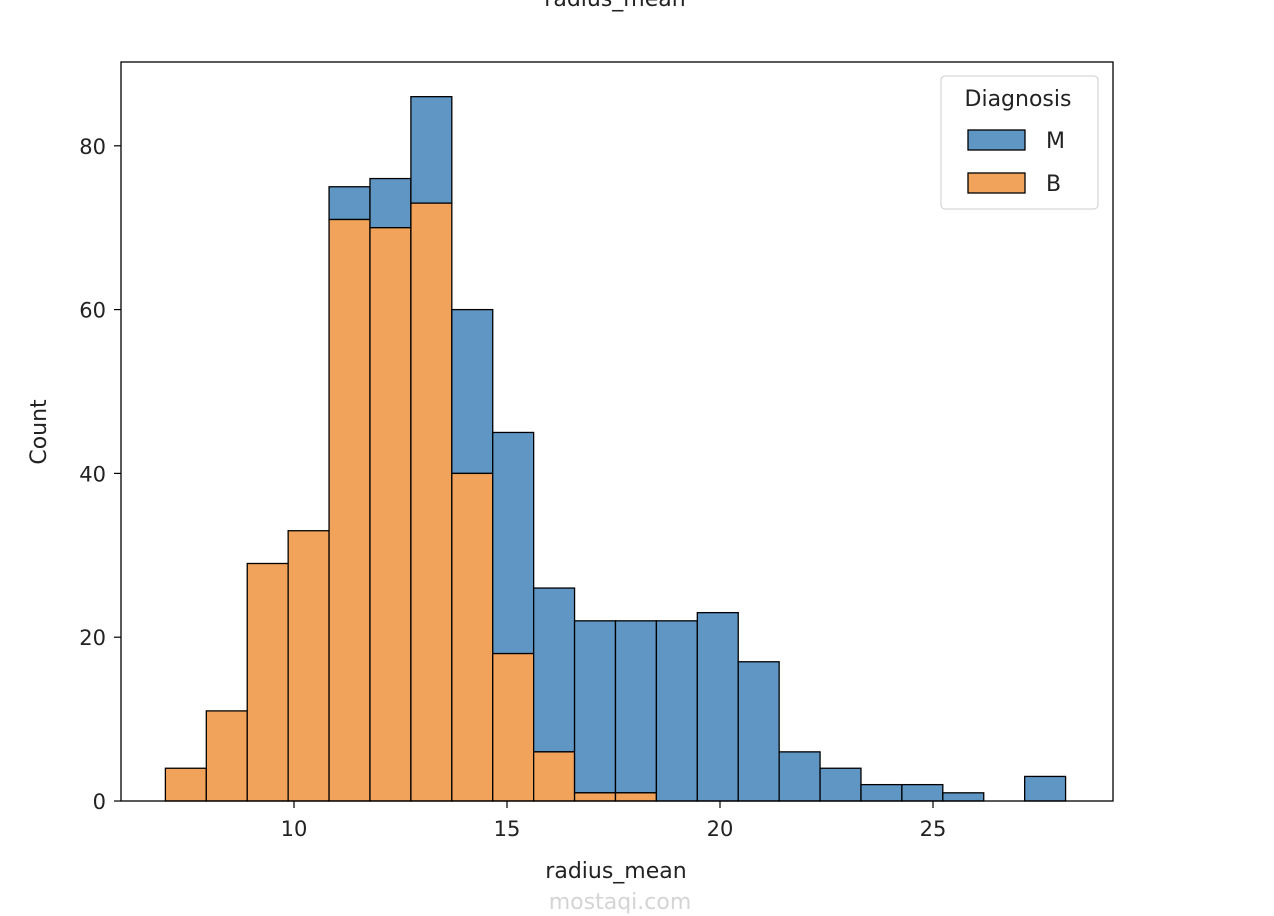 Image resolution: width=1274 pixels, height=916 pixels. I want to click on y-axis-label: Count, so click(39, 432).